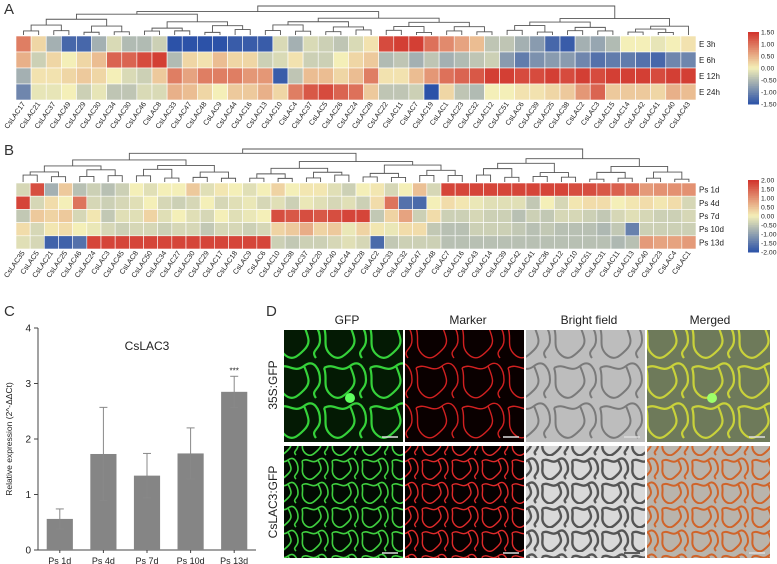  Describe the element at coordinates (585, 502) in the screenshot. I see `micro-cslac3-bright-field` at that location.